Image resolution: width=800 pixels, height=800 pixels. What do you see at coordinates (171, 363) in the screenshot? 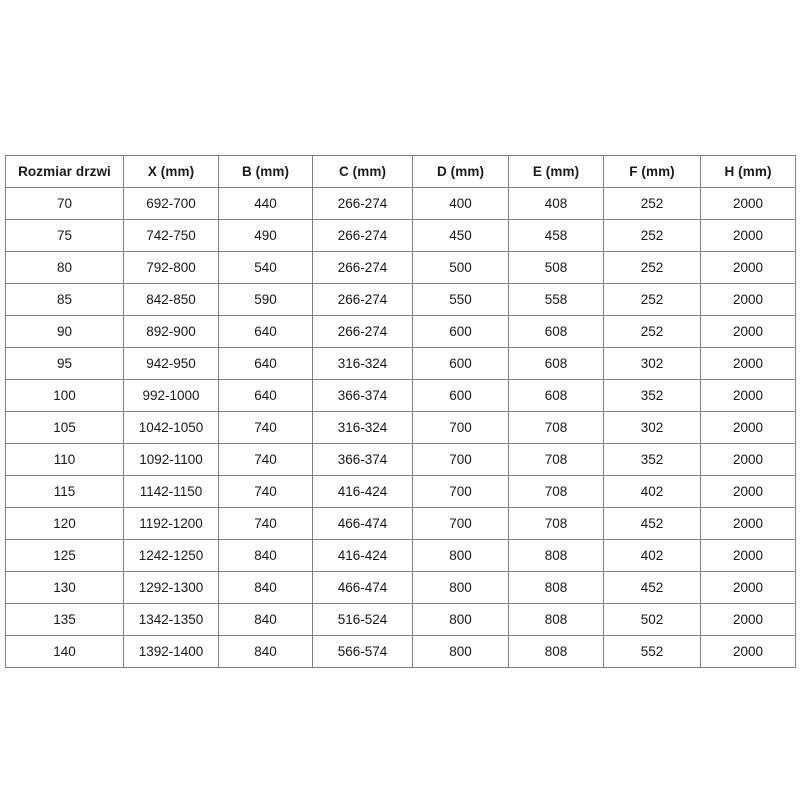
I see `cell-x: 942-950` at bounding box center [171, 363].